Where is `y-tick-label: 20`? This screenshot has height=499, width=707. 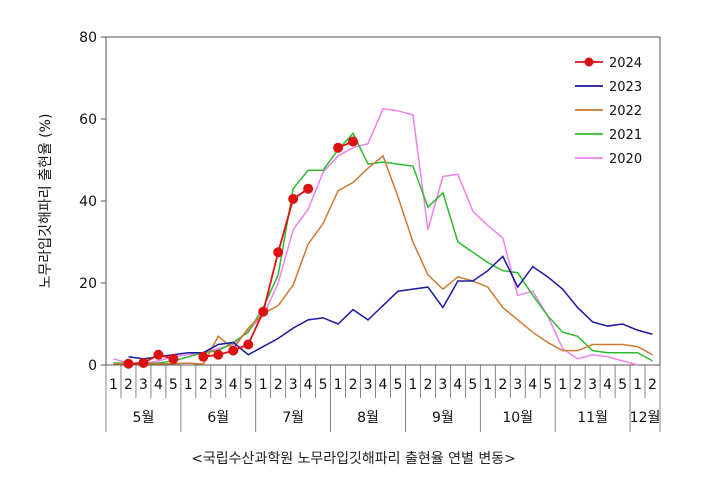
y-tick-label: 20 is located at coordinates (88, 284).